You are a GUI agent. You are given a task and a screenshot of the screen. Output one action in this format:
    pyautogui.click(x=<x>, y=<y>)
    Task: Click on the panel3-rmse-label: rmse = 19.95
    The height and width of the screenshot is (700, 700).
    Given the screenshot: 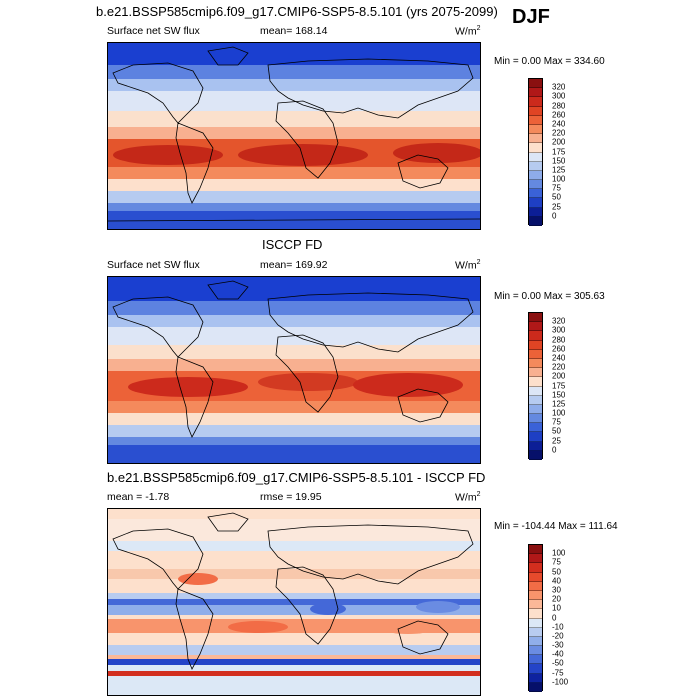 What is the action you would take?
    pyautogui.click(x=291, y=497)
    